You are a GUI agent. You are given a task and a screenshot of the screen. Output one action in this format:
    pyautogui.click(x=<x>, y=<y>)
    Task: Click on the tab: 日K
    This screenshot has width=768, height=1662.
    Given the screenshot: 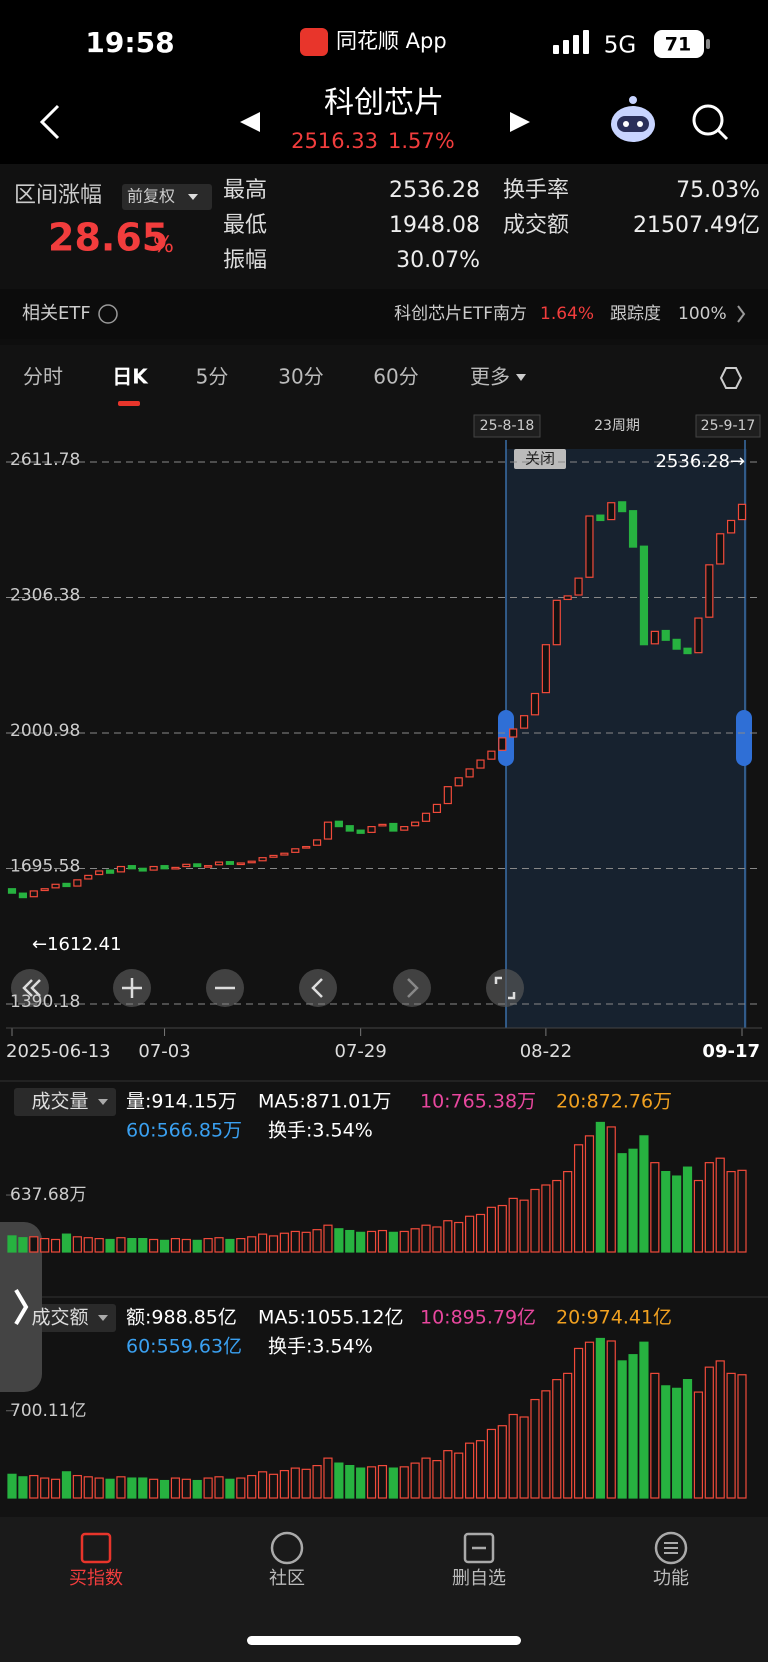 What is the action you would take?
    pyautogui.click(x=130, y=377)
    